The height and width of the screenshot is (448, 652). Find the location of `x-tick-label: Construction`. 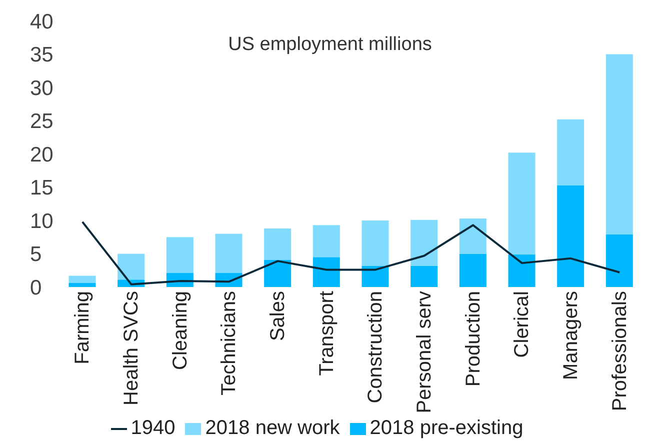

x-tick-label: Construction is located at coordinates (375, 347).